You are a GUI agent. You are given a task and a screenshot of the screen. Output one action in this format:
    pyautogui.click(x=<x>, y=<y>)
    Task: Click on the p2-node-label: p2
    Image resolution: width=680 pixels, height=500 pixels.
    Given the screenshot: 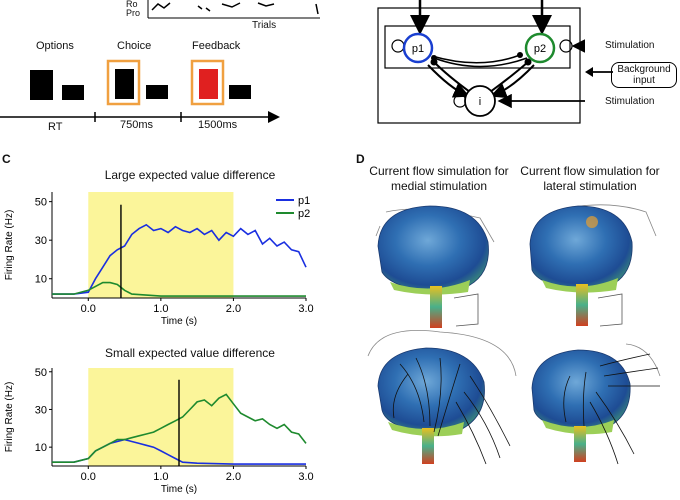 What is the action you would take?
    pyautogui.click(x=540, y=49)
    